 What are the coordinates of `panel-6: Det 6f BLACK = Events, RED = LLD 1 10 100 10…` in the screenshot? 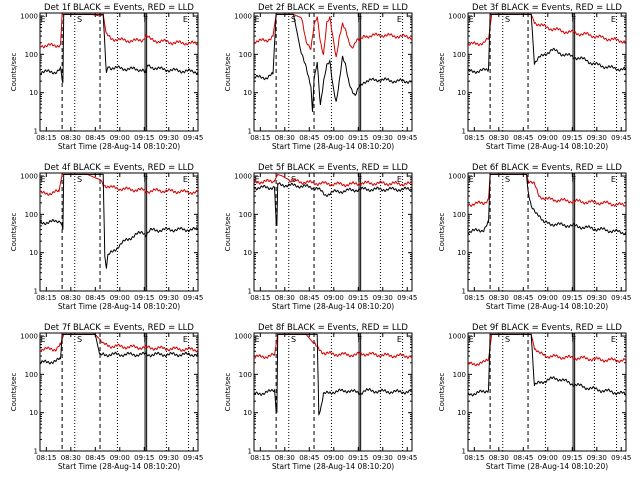 It's located at (534, 237).